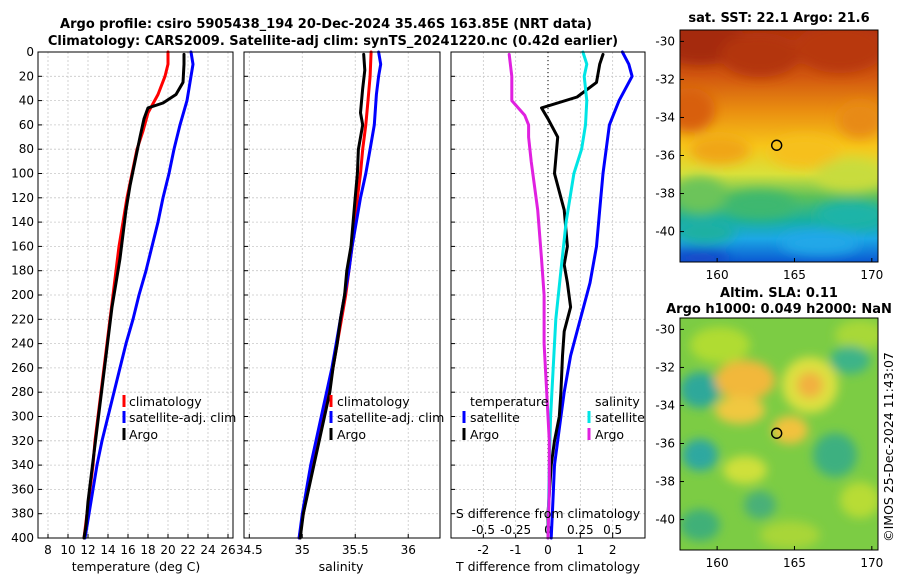 The height and width of the screenshot is (580, 900). I want to click on x-tick-label: 2, so click(613, 550).